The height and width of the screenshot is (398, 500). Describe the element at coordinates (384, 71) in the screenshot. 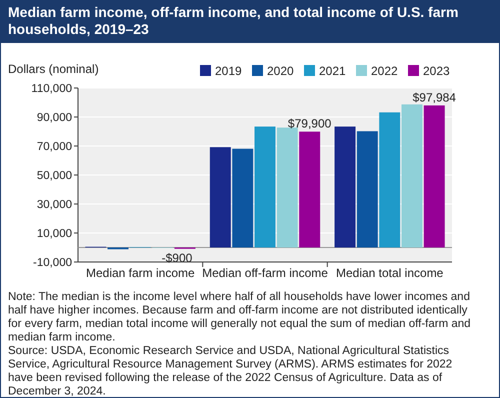

I see `legend-label: 2022` at that location.